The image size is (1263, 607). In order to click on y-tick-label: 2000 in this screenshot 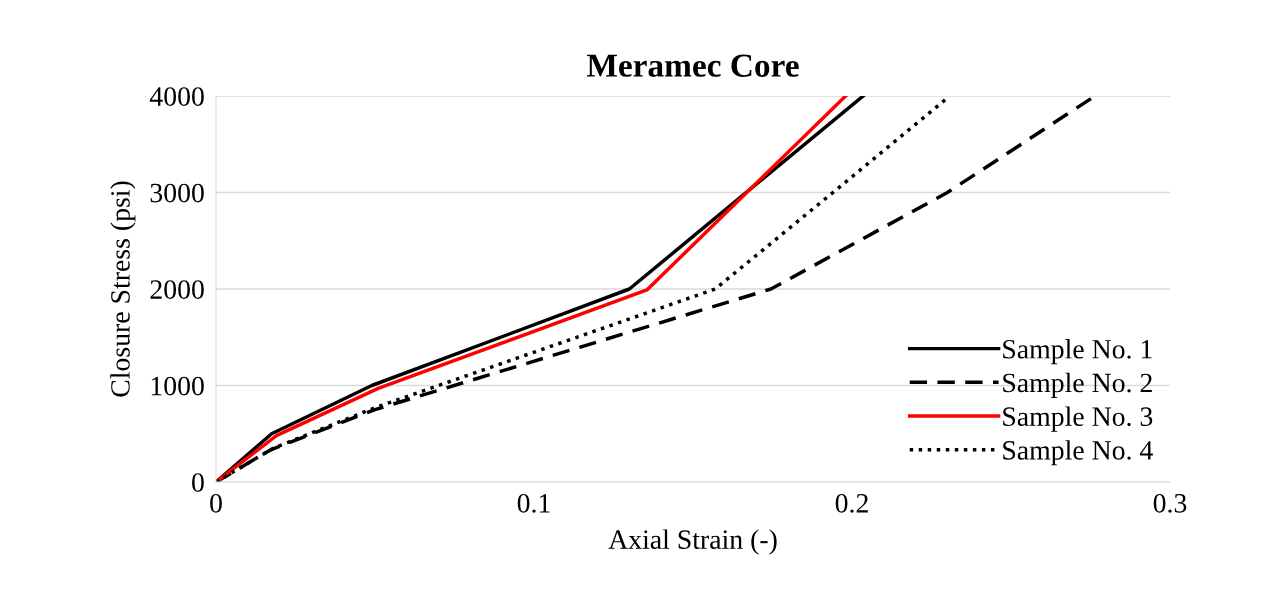, I will do `click(177, 289)`.